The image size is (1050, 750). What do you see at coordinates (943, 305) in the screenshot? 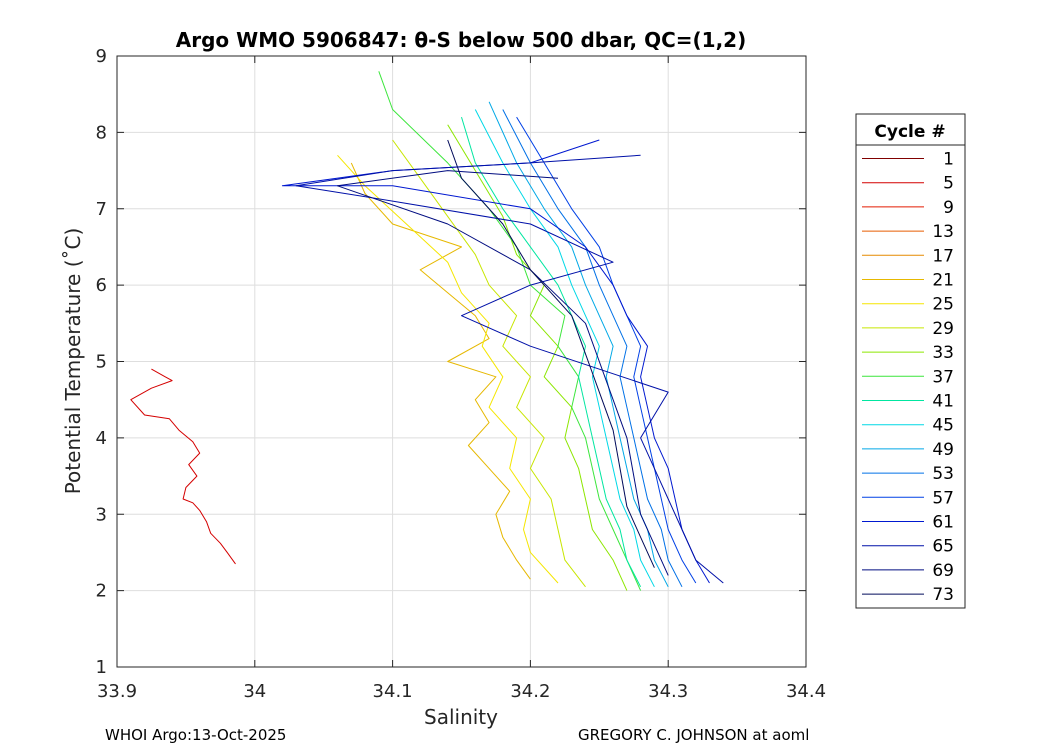
I see `legend-label-cycle-25: 25` at bounding box center [943, 305].